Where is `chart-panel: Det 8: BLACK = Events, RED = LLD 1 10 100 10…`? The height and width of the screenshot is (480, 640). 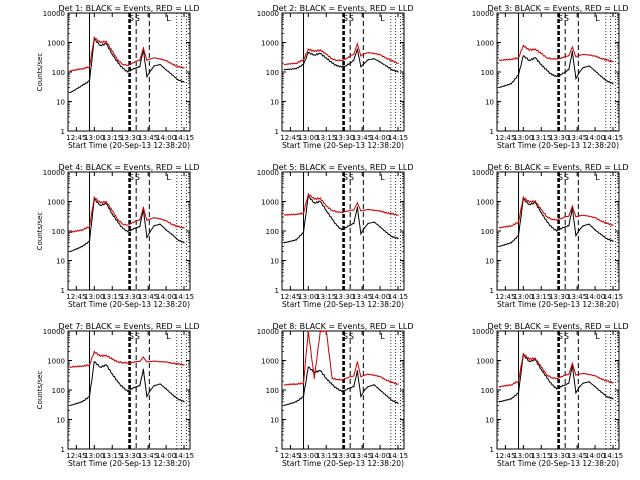 chart-panel: Det 8: BLACK = Events, RED = LLD 1 10 100 10… is located at coordinates (335, 395).